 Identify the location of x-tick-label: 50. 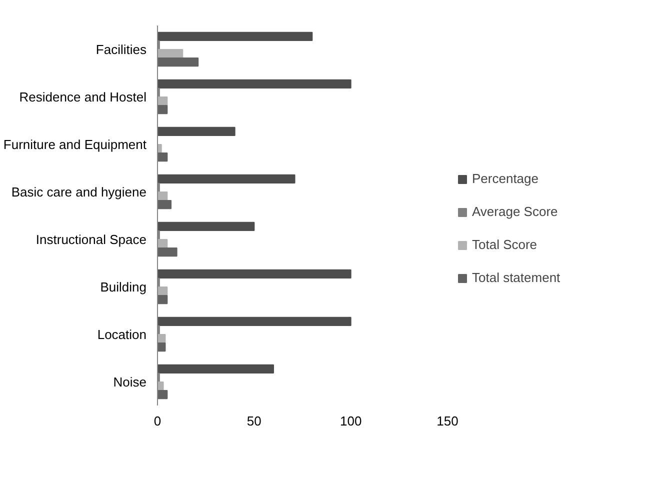
(254, 421).